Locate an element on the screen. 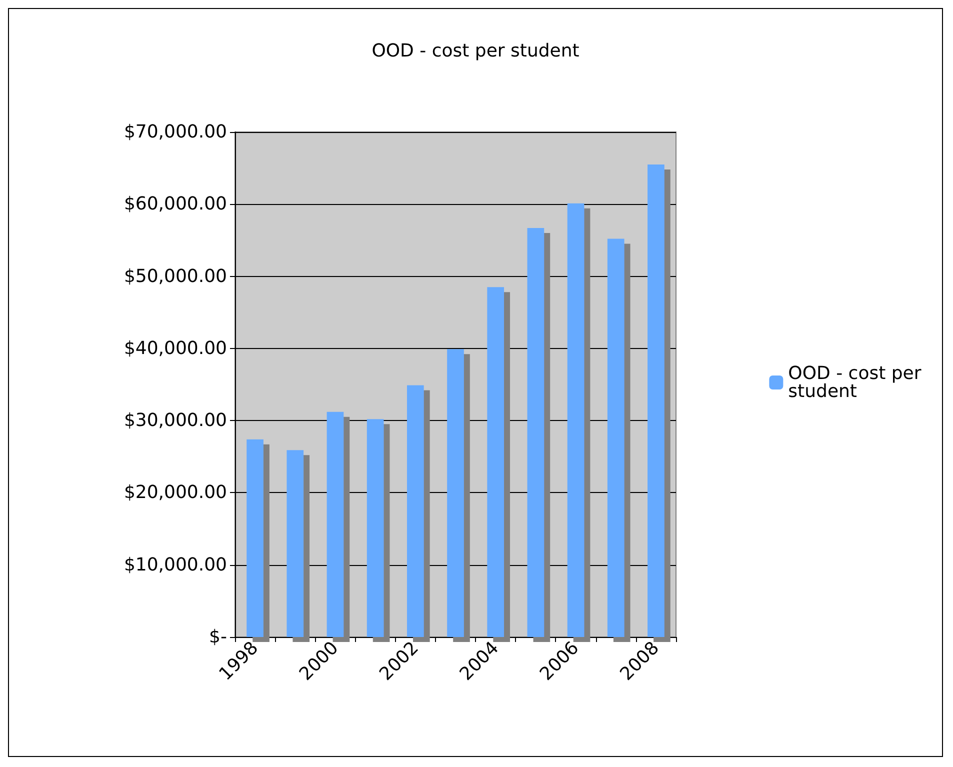 Image resolution: width=953 pixels, height=767 pixels. y-tick-label: $10,000.00 is located at coordinates (175, 565).